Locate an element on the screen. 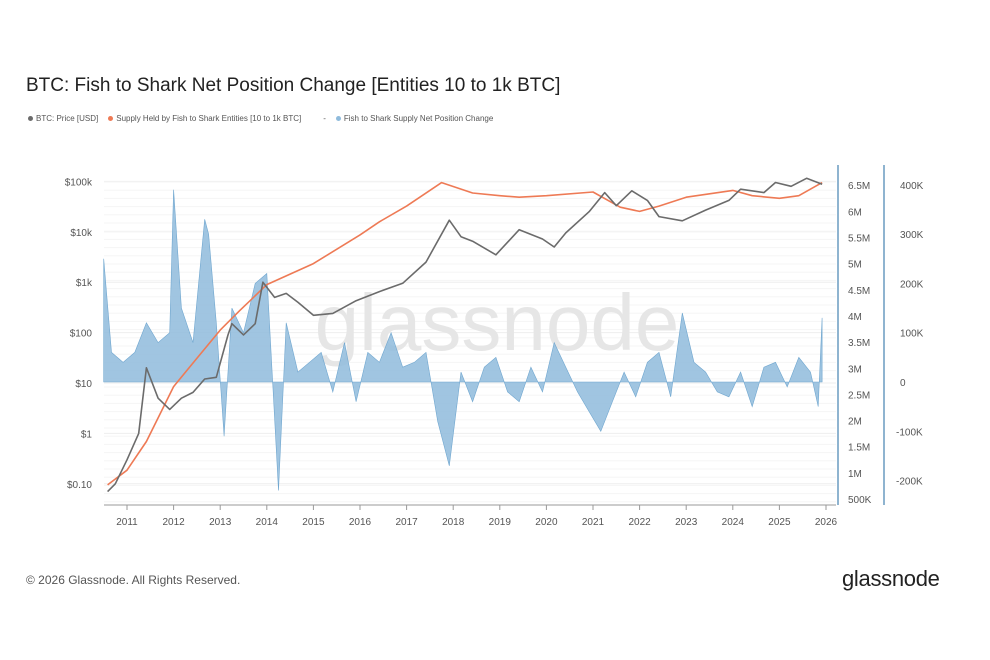 The image size is (990, 660). y-tick-label-supply: 6.5M is located at coordinates (859, 186).